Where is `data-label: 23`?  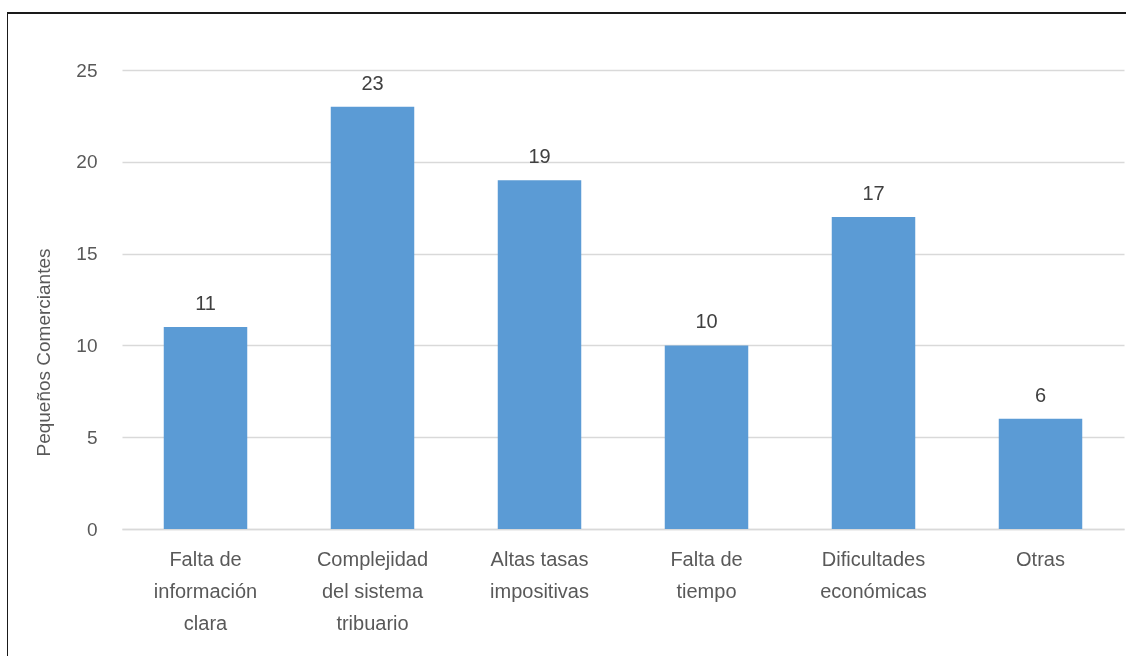 data-label: 23 is located at coordinates (372, 82).